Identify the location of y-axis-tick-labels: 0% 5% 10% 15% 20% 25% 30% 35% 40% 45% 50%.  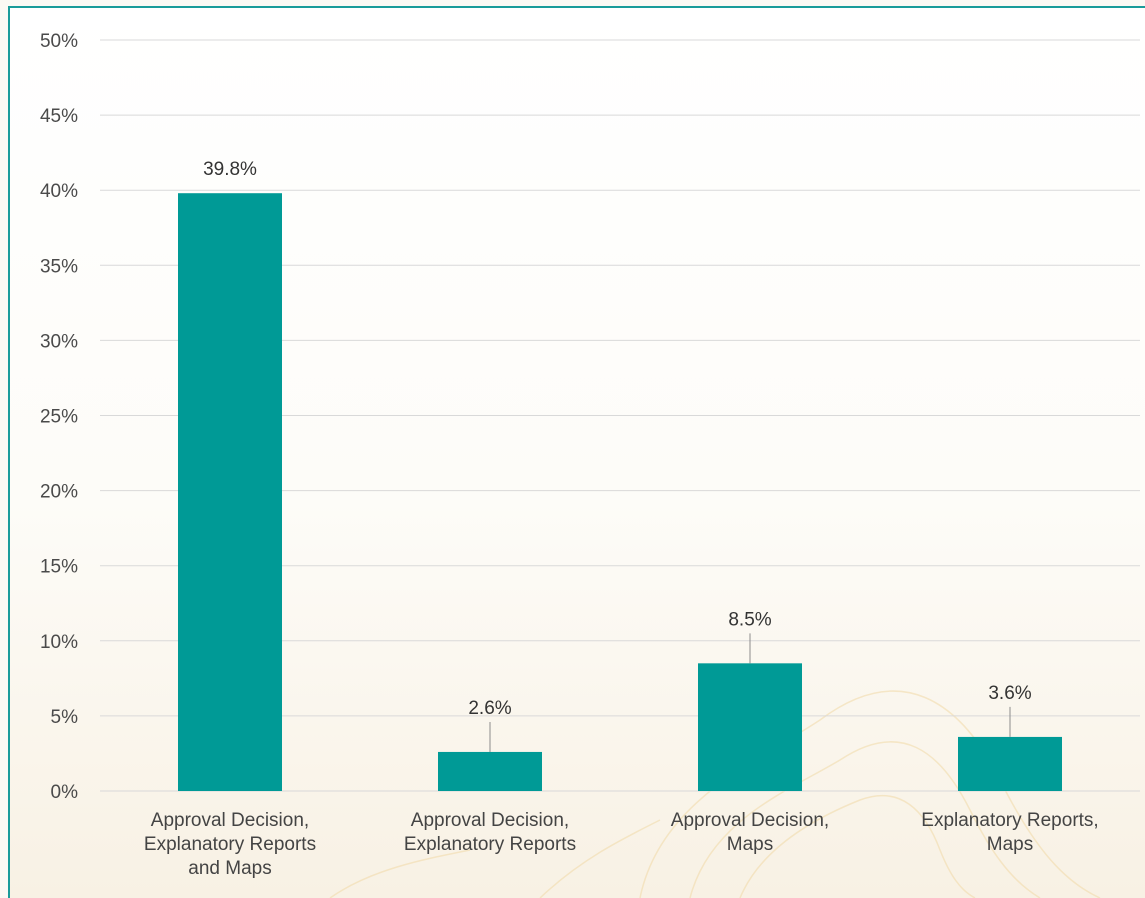
(59, 417).